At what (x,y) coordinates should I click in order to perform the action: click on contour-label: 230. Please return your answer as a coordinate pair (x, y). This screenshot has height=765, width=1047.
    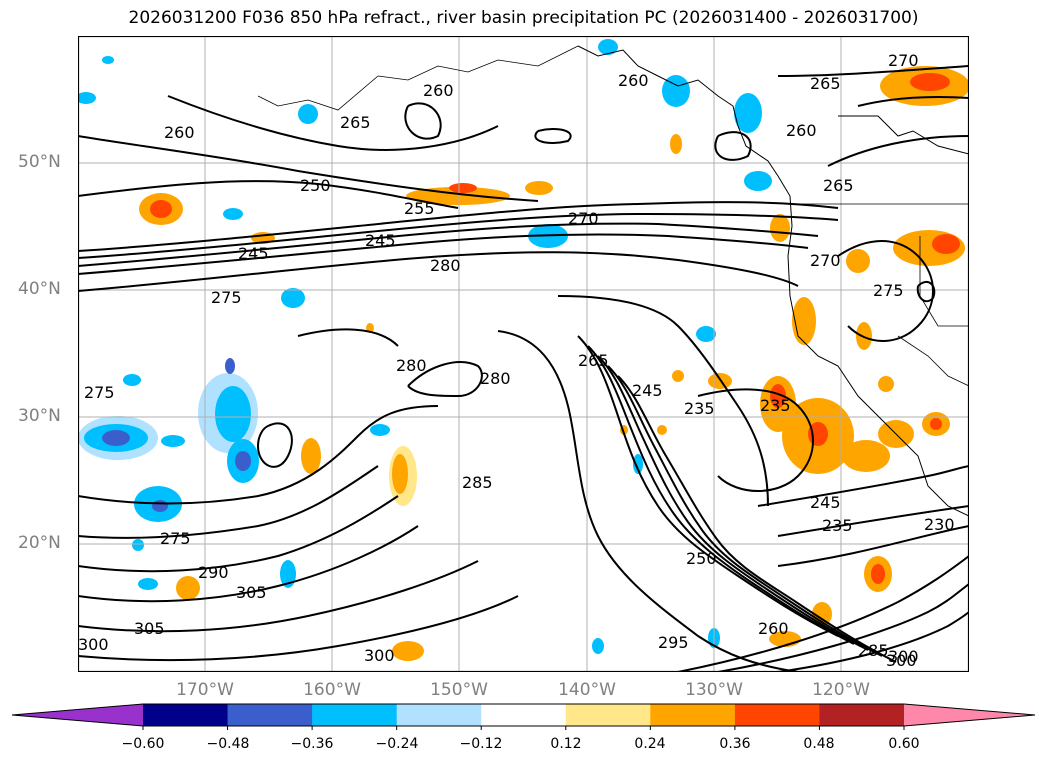
    Looking at the image, I should click on (939, 524).